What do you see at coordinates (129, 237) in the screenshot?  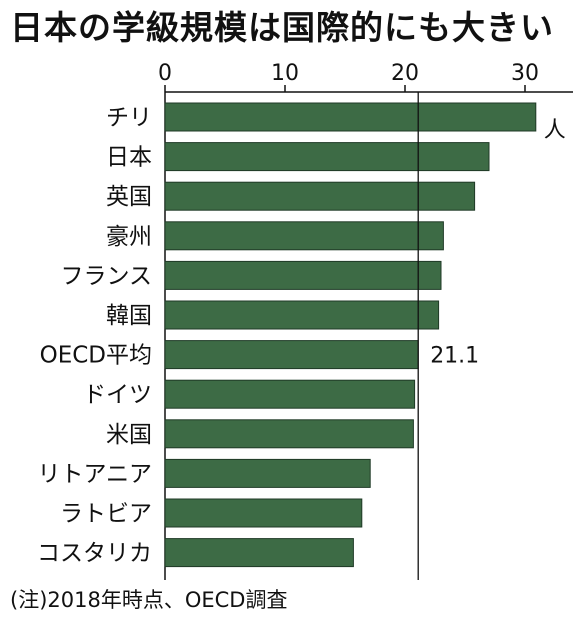 I see `category-label: 豪州` at bounding box center [129, 237].